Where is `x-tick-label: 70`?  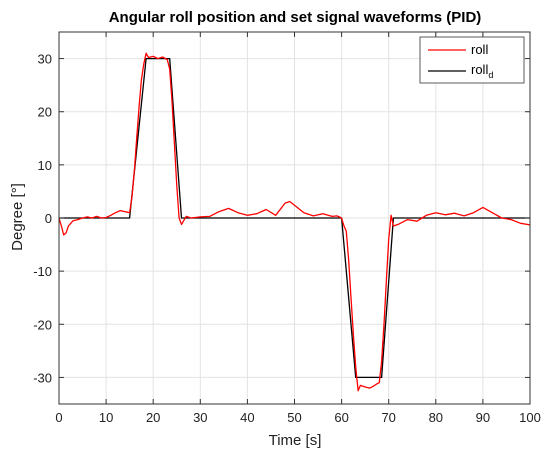 x-tick-label: 70 is located at coordinates (388, 417).